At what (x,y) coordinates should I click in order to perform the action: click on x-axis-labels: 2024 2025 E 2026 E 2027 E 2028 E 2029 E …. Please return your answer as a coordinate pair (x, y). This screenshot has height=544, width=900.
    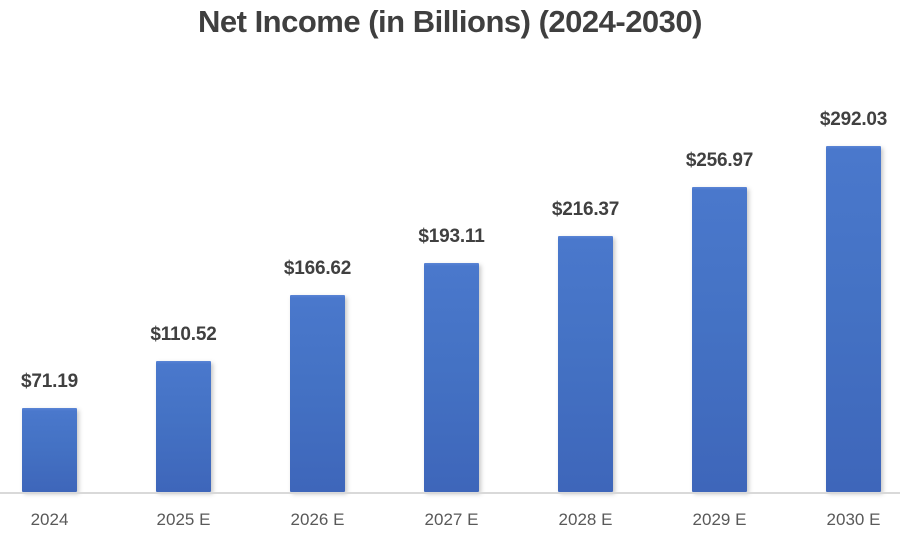
    Looking at the image, I should click on (450, 519).